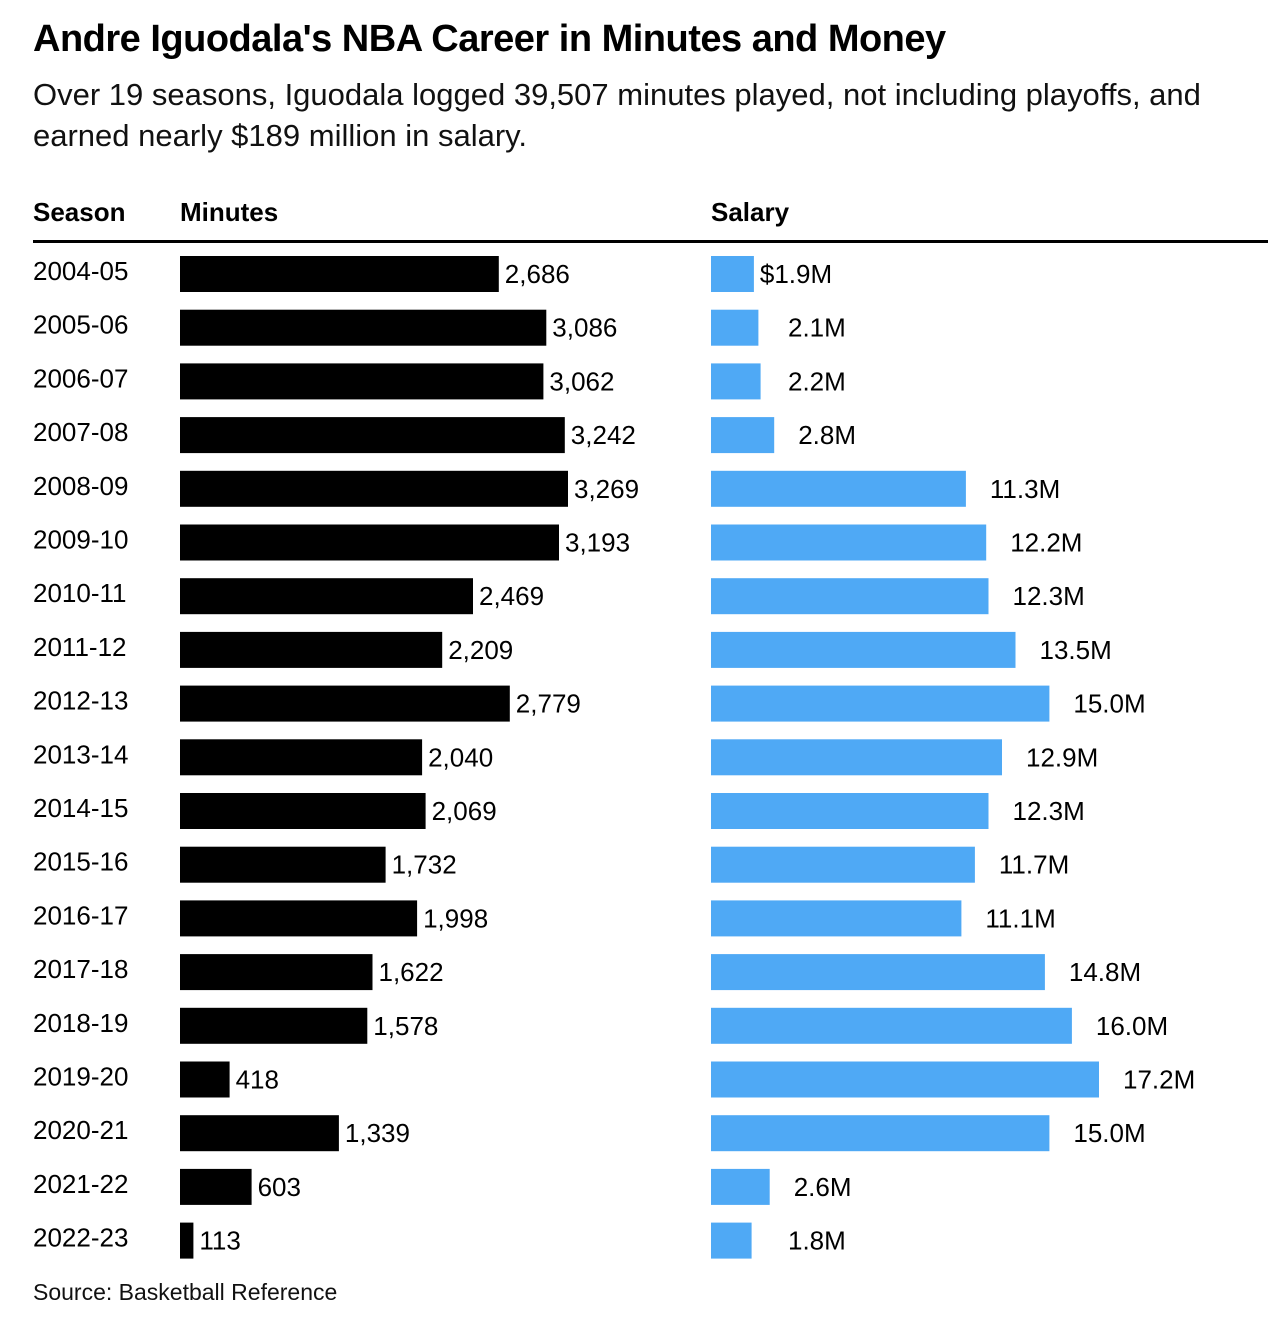 The image size is (1284, 1330). What do you see at coordinates (80, 1023) in the screenshot?
I see `season-label: 2018-19` at bounding box center [80, 1023].